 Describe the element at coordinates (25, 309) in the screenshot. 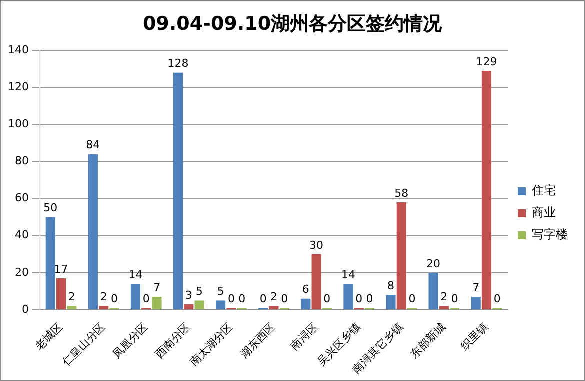

I see `y-tick-label: 0` at that location.